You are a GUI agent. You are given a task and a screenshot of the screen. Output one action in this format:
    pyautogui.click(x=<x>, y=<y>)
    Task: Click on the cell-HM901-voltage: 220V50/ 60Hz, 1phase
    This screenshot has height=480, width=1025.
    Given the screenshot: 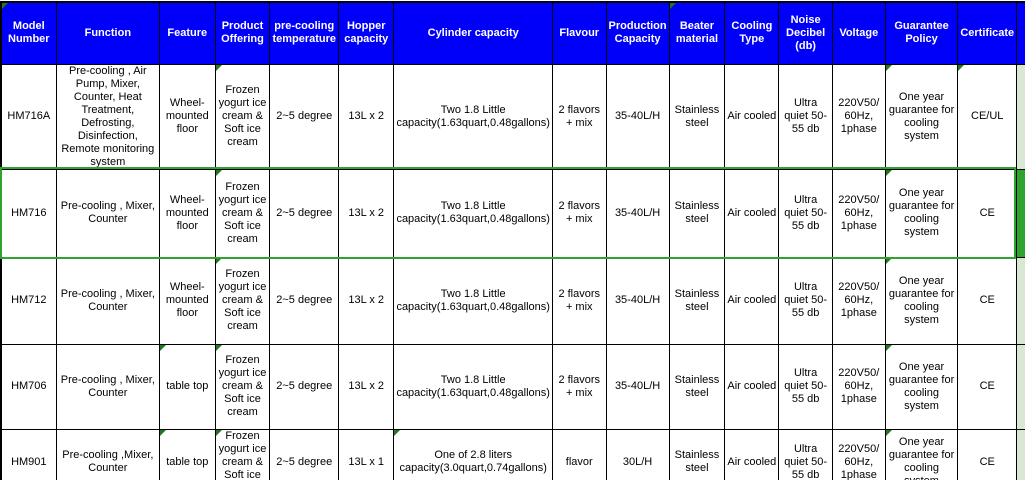 What is the action you would take?
    pyautogui.click(x=858, y=454)
    